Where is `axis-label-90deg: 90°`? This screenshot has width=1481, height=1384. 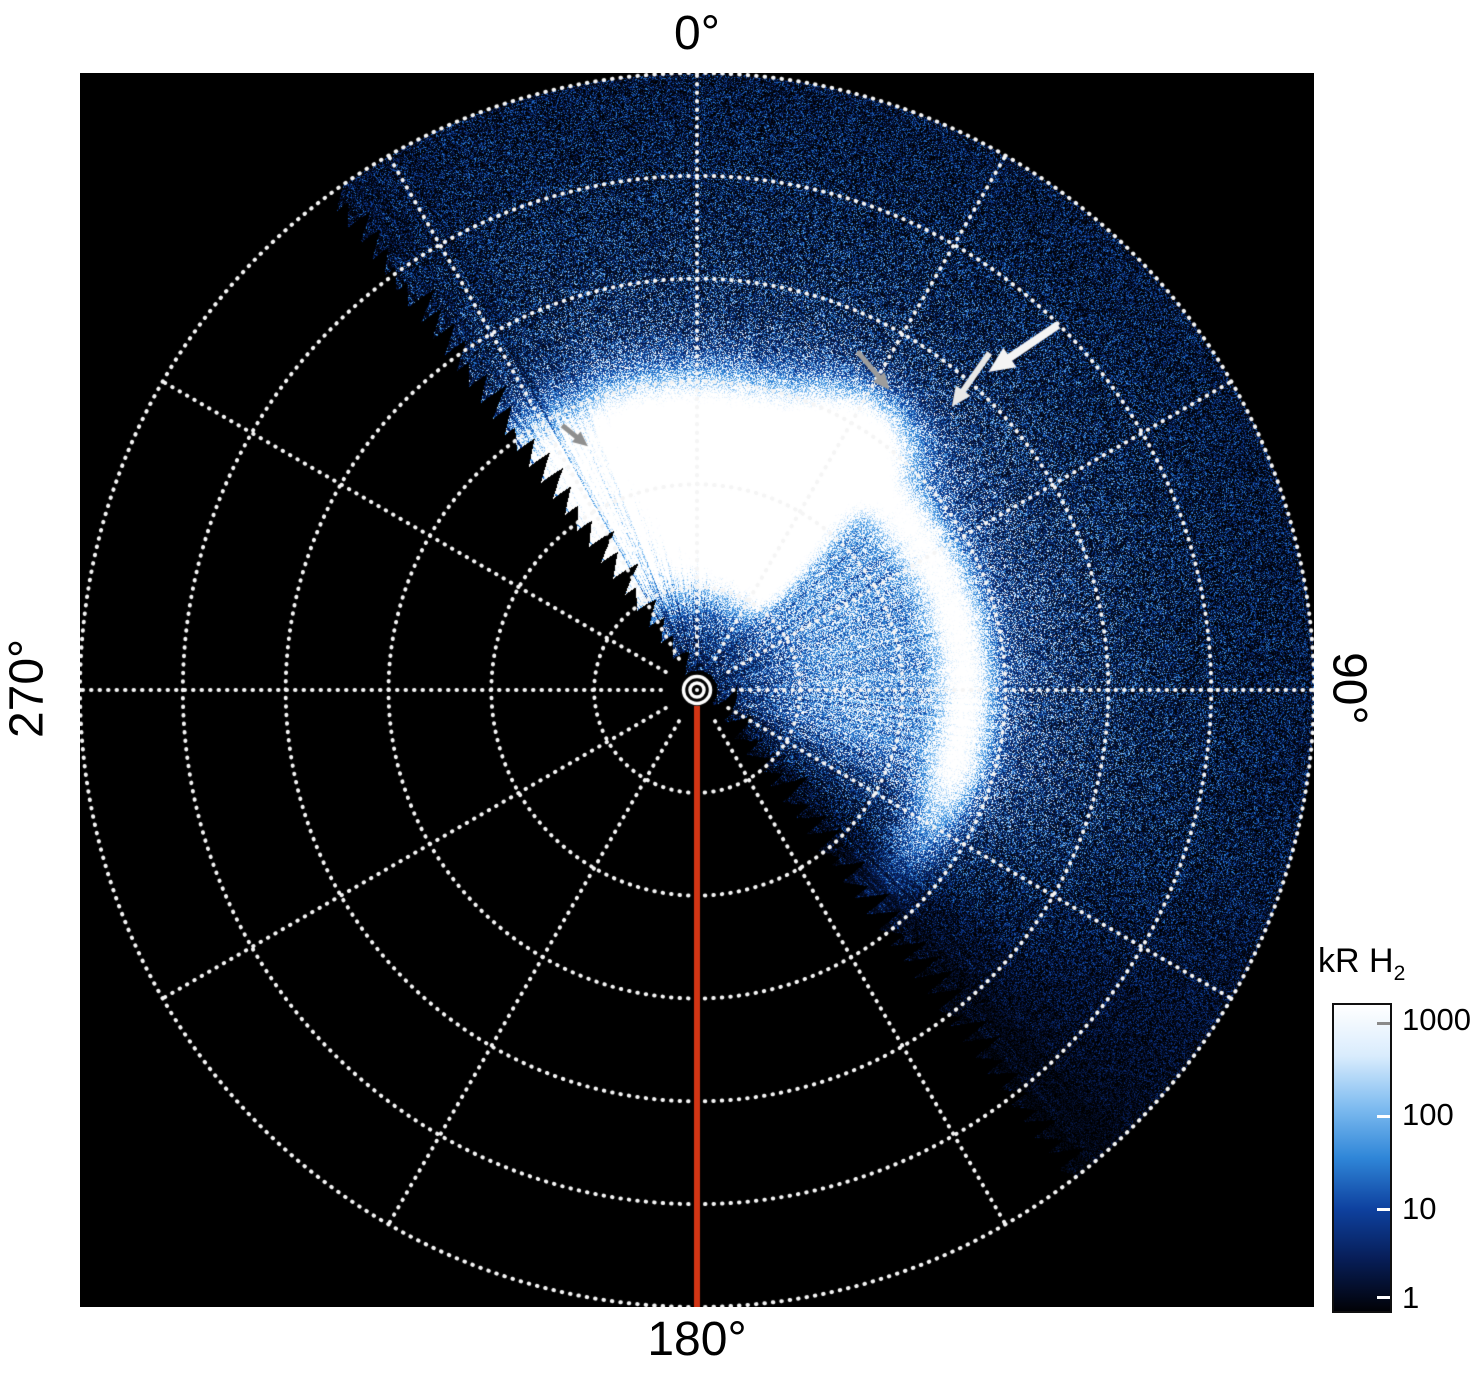
axis-label-90deg: 90° is located at coordinates (1349, 688).